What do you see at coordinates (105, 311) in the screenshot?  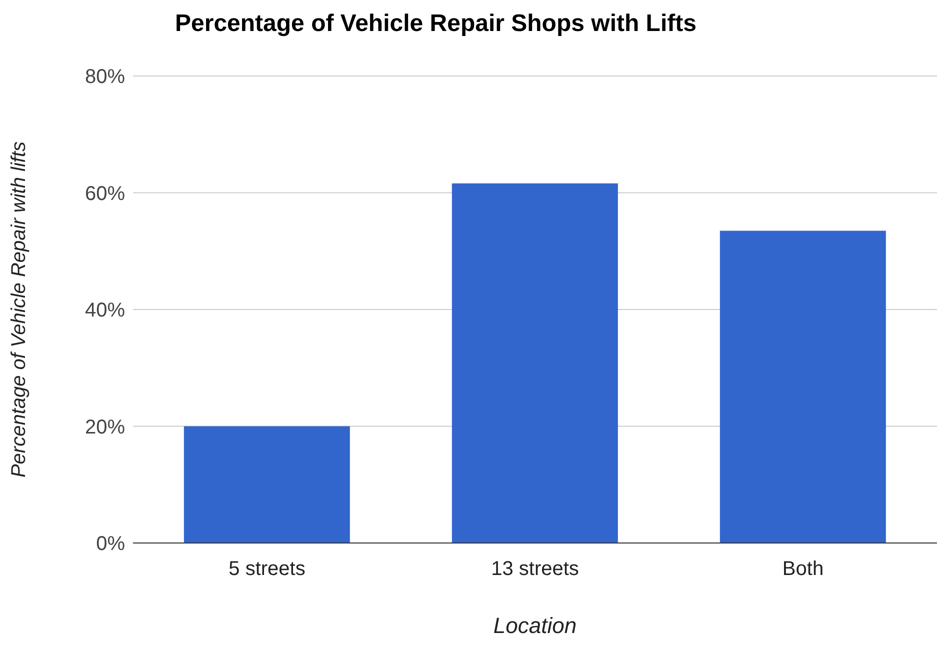 I see `y-tick-label: 40%` at bounding box center [105, 311].